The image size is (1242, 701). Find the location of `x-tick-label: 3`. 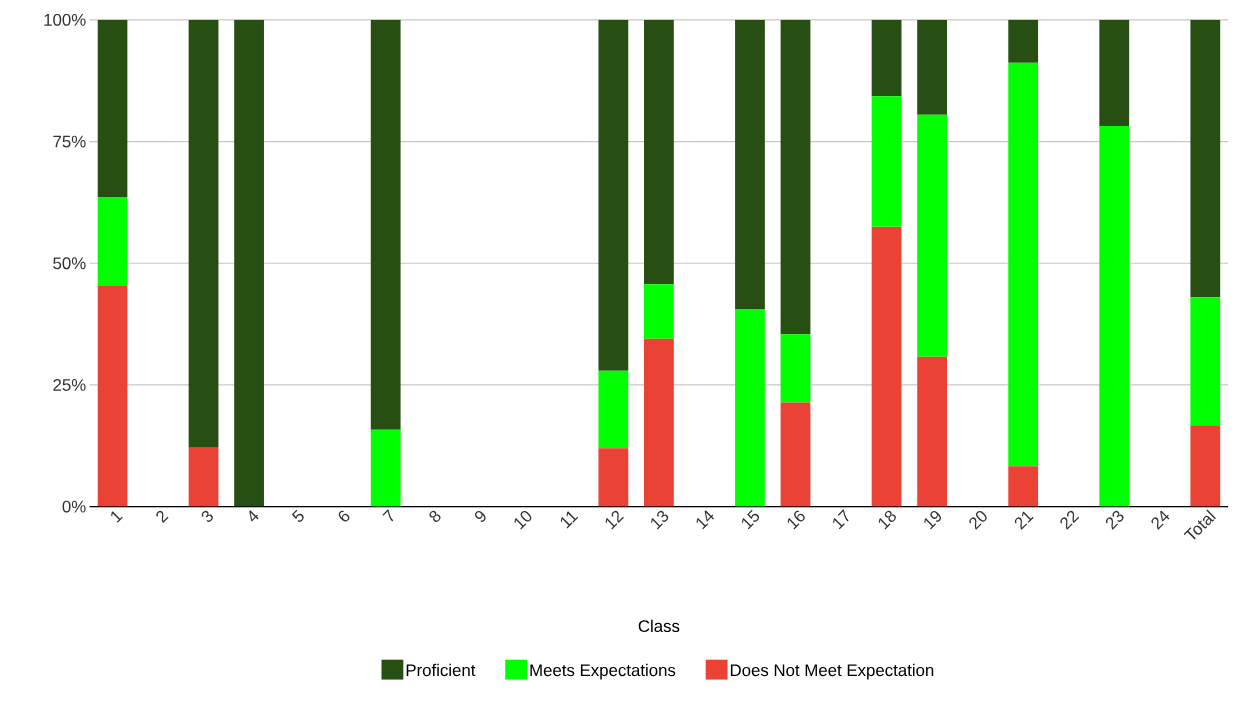

x-tick-label: 3 is located at coordinates (207, 516).